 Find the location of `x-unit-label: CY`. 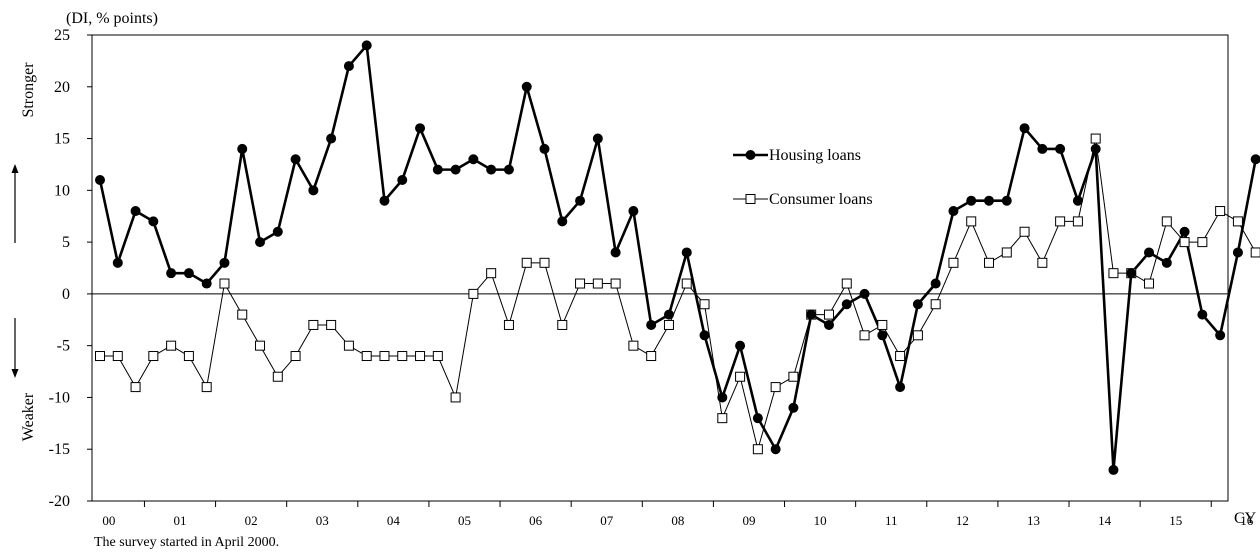

x-unit-label: CY is located at coordinates (1245, 518).